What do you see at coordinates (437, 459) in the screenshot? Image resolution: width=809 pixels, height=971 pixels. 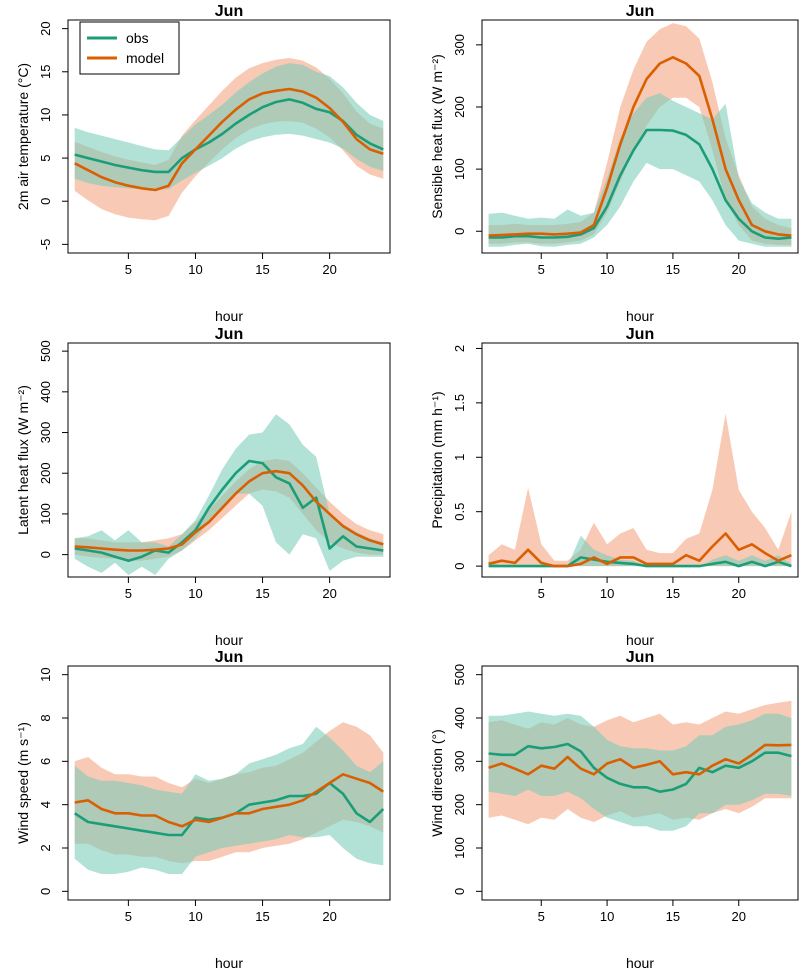 I see `y-axis-label: Precipitation (mm h⁻¹)` at bounding box center [437, 459].